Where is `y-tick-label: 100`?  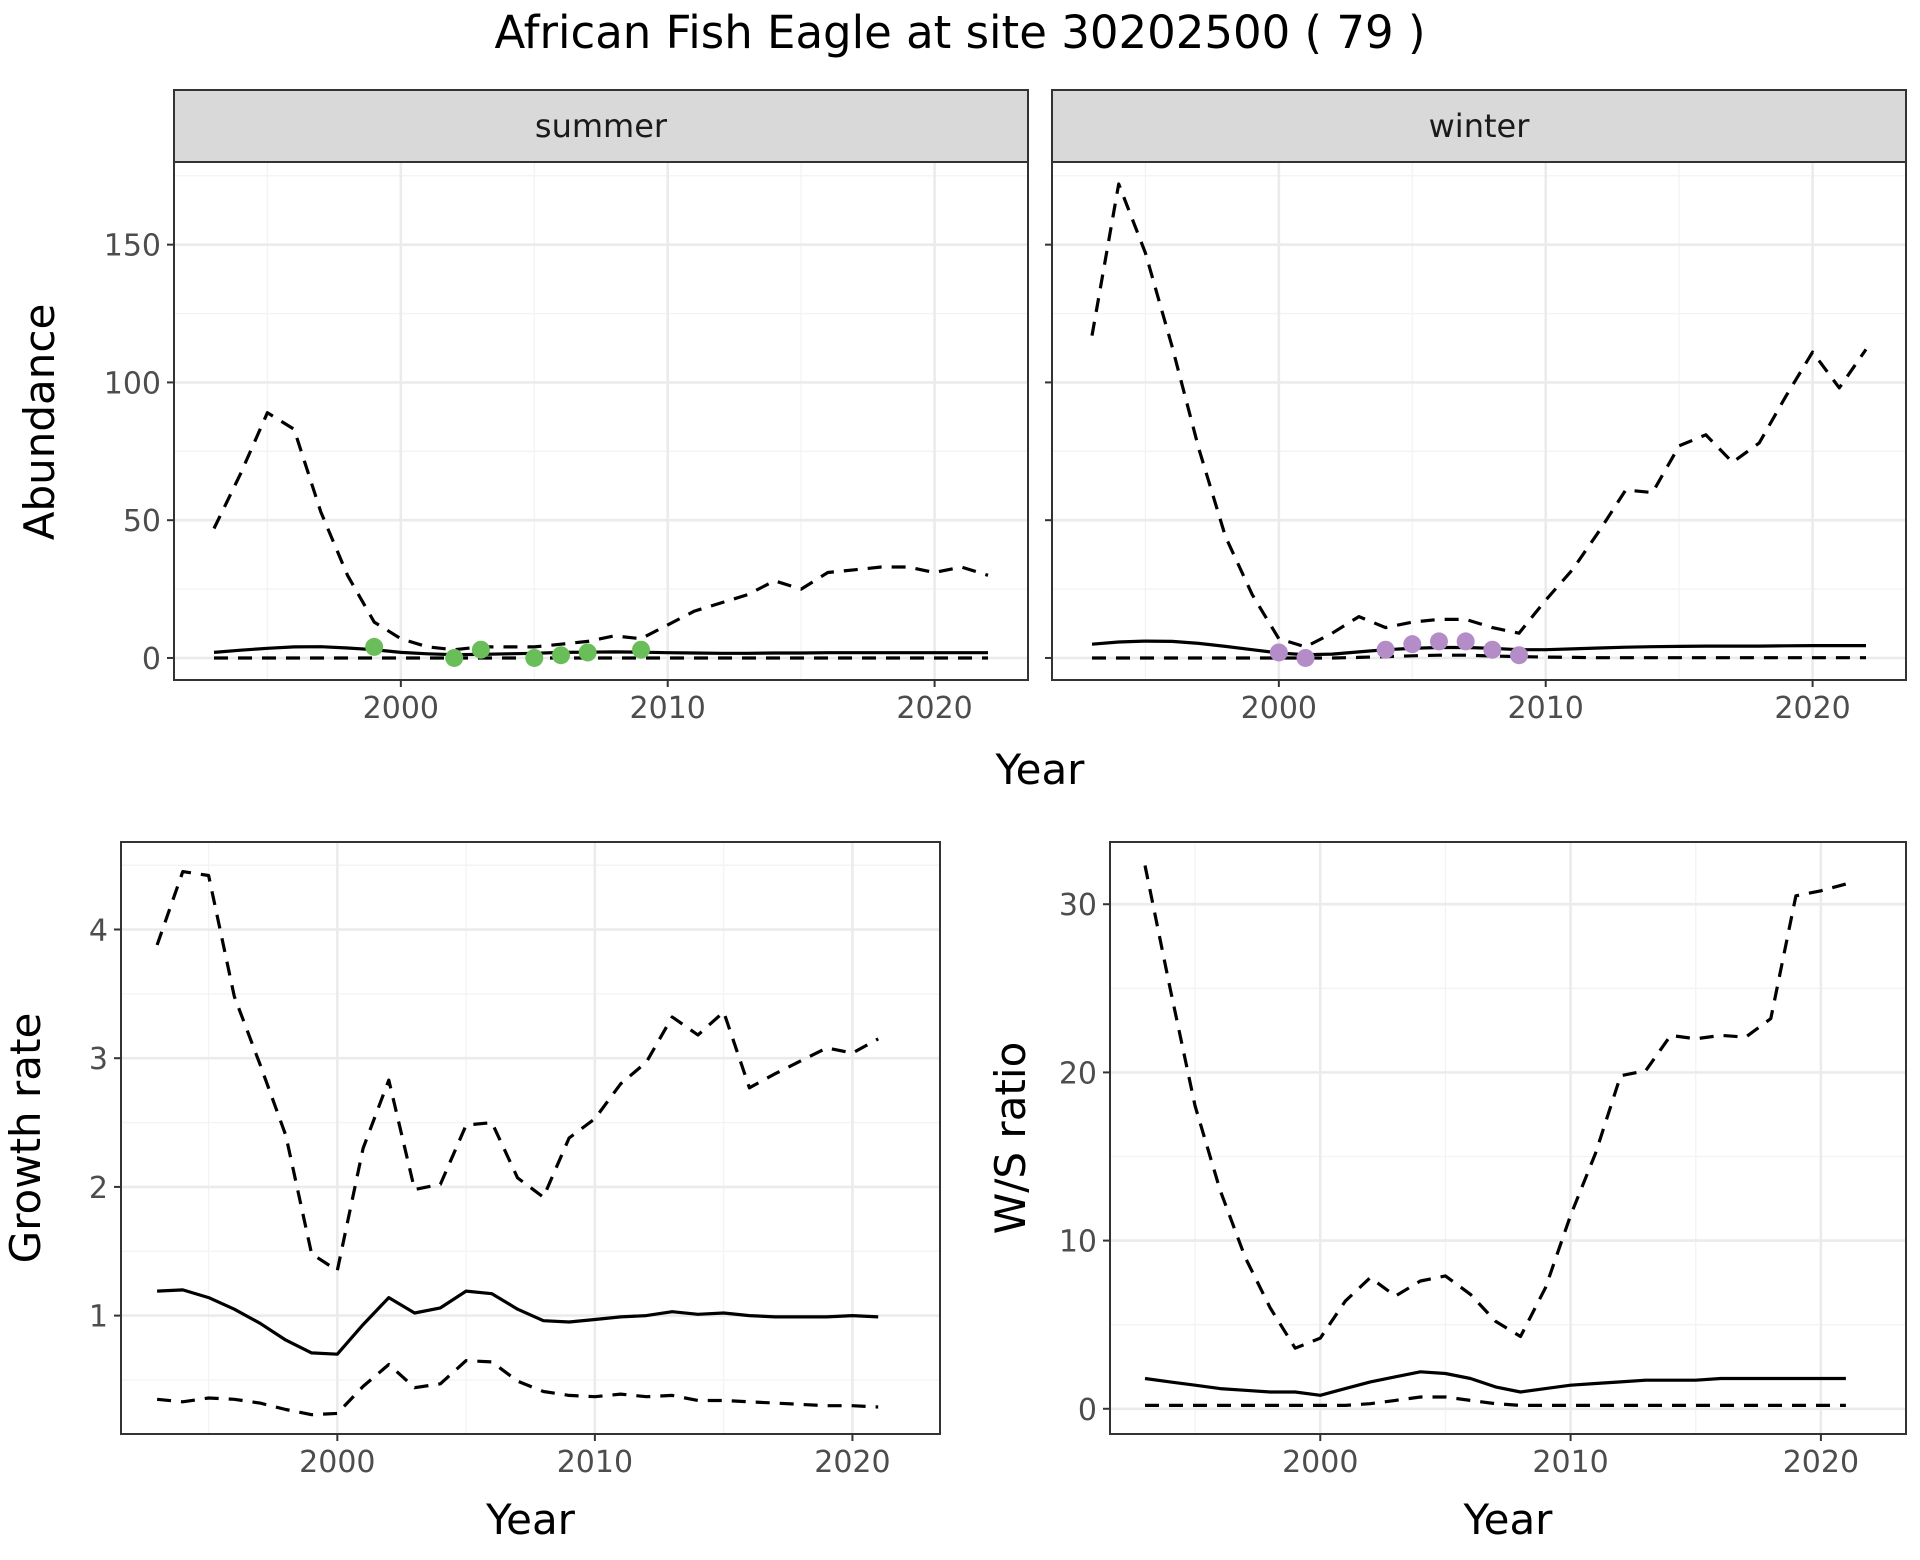 y-tick-label: 100 is located at coordinates (132, 383).